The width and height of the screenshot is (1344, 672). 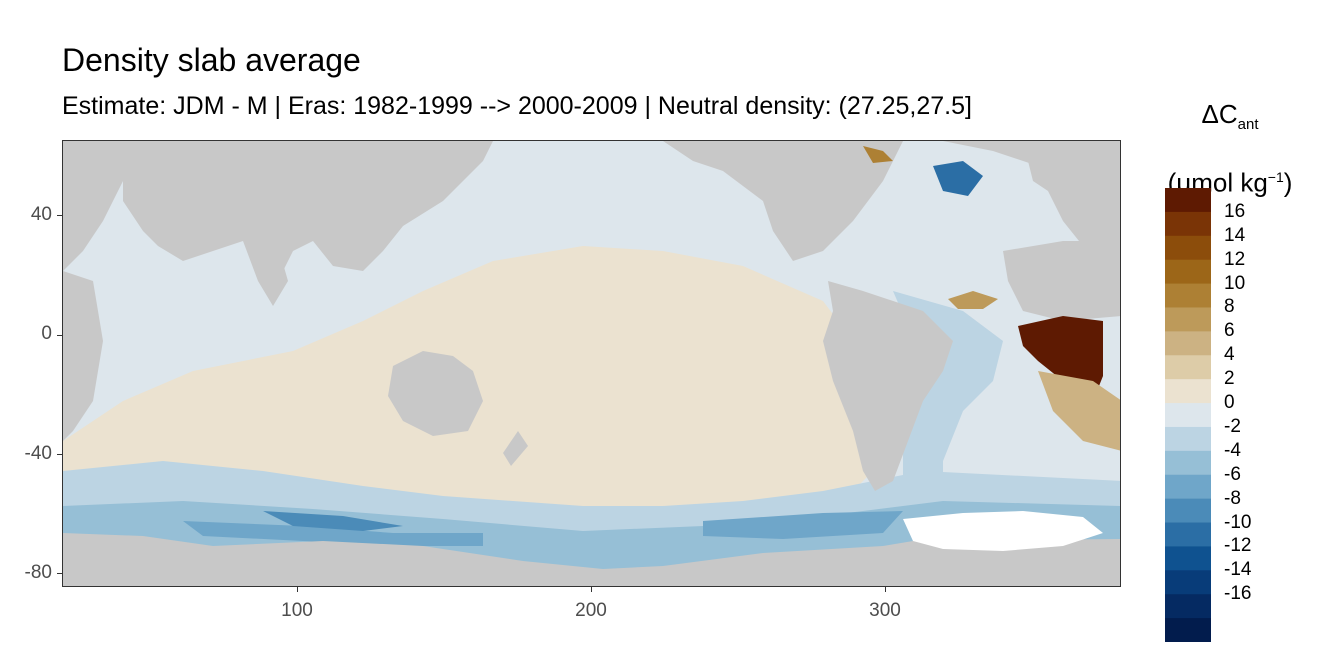 What do you see at coordinates (1248, 125) in the screenshot?
I see `legend-symbol-subscript: ant` at bounding box center [1248, 125].